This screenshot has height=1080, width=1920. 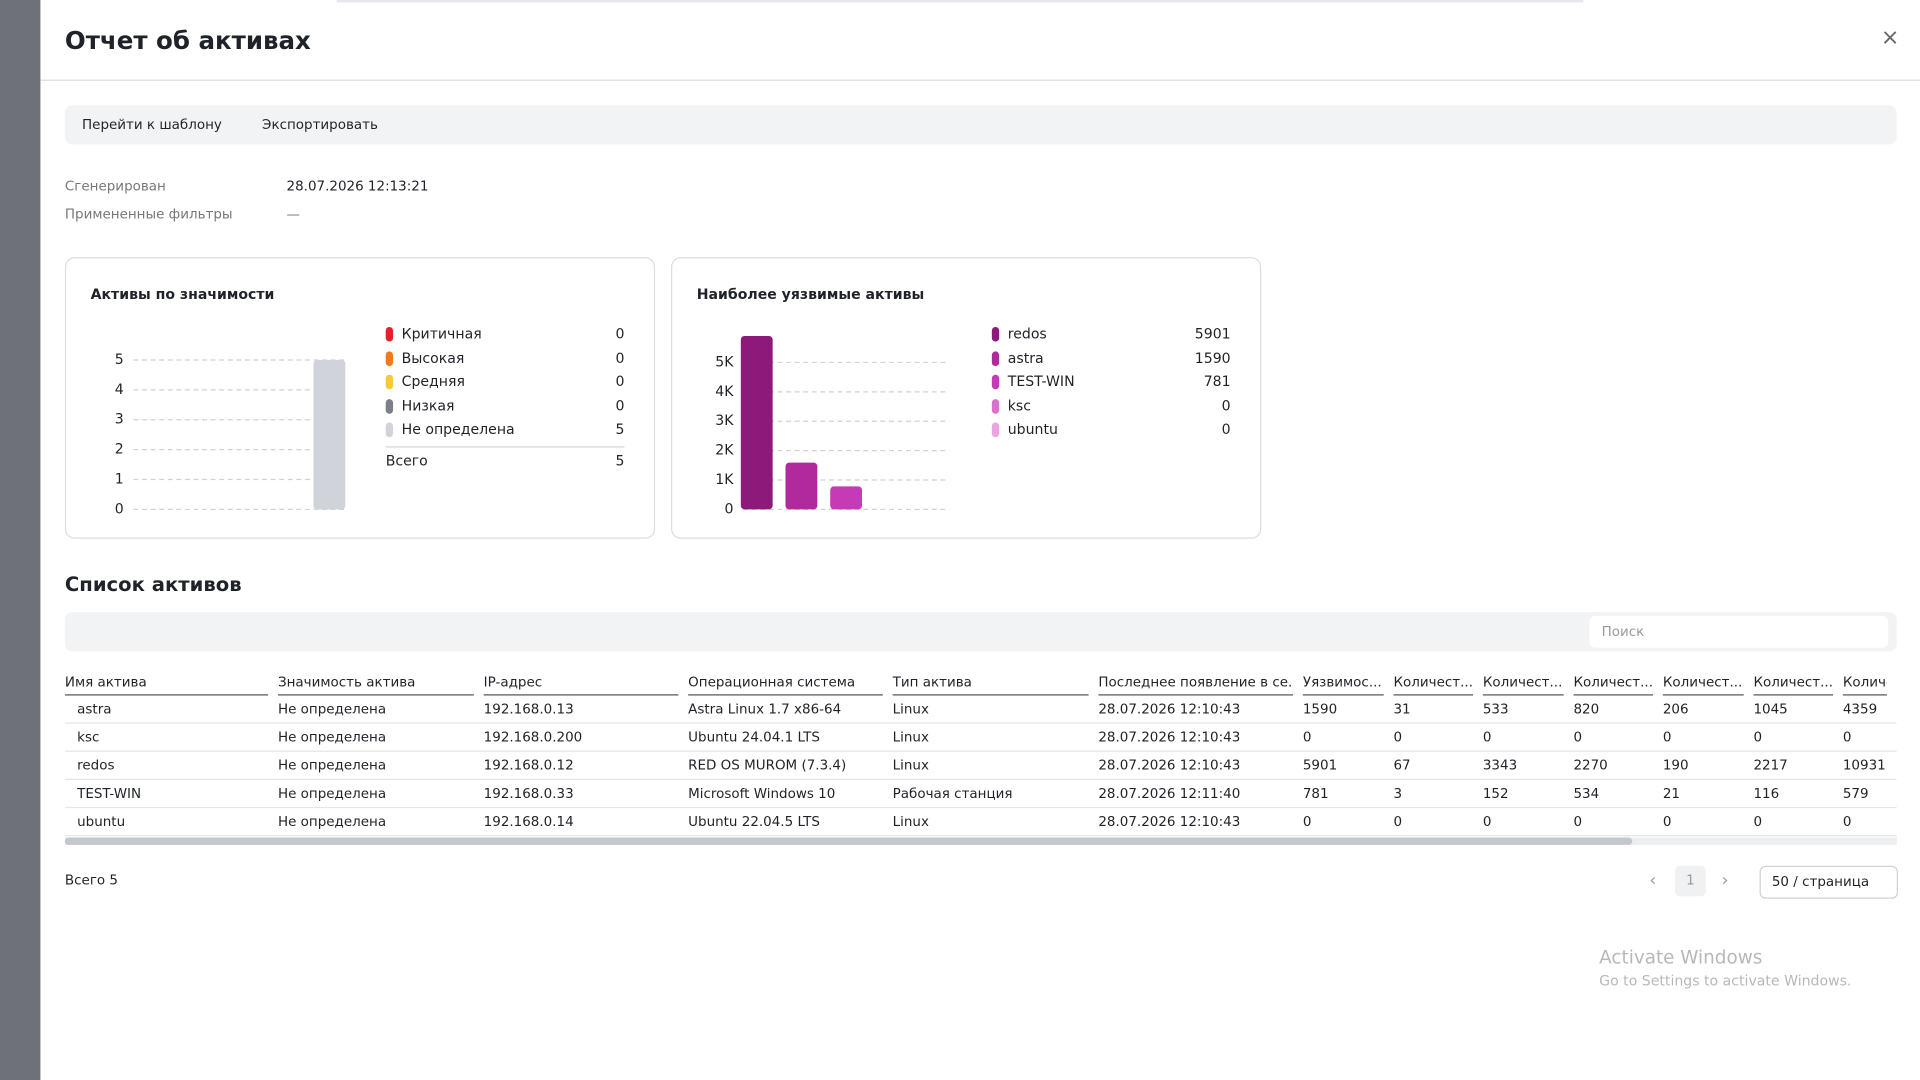 I want to click on search-placeholder: Поиск, so click(x=1623, y=631).